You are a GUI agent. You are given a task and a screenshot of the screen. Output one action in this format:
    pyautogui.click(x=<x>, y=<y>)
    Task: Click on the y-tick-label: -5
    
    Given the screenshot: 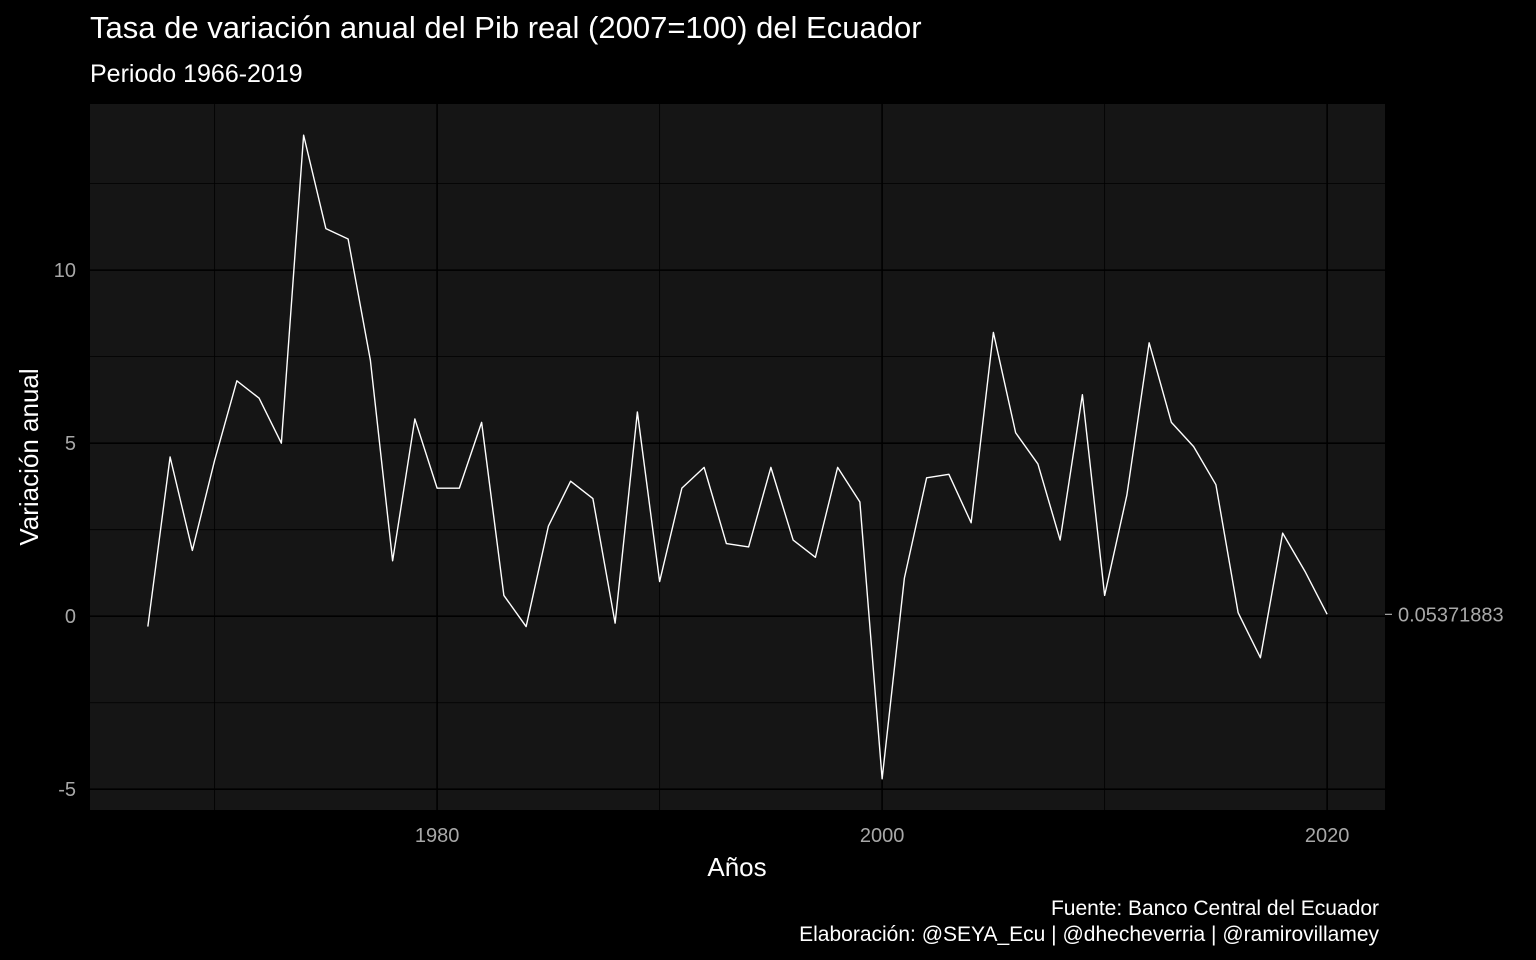 What is the action you would take?
    pyautogui.click(x=67, y=790)
    